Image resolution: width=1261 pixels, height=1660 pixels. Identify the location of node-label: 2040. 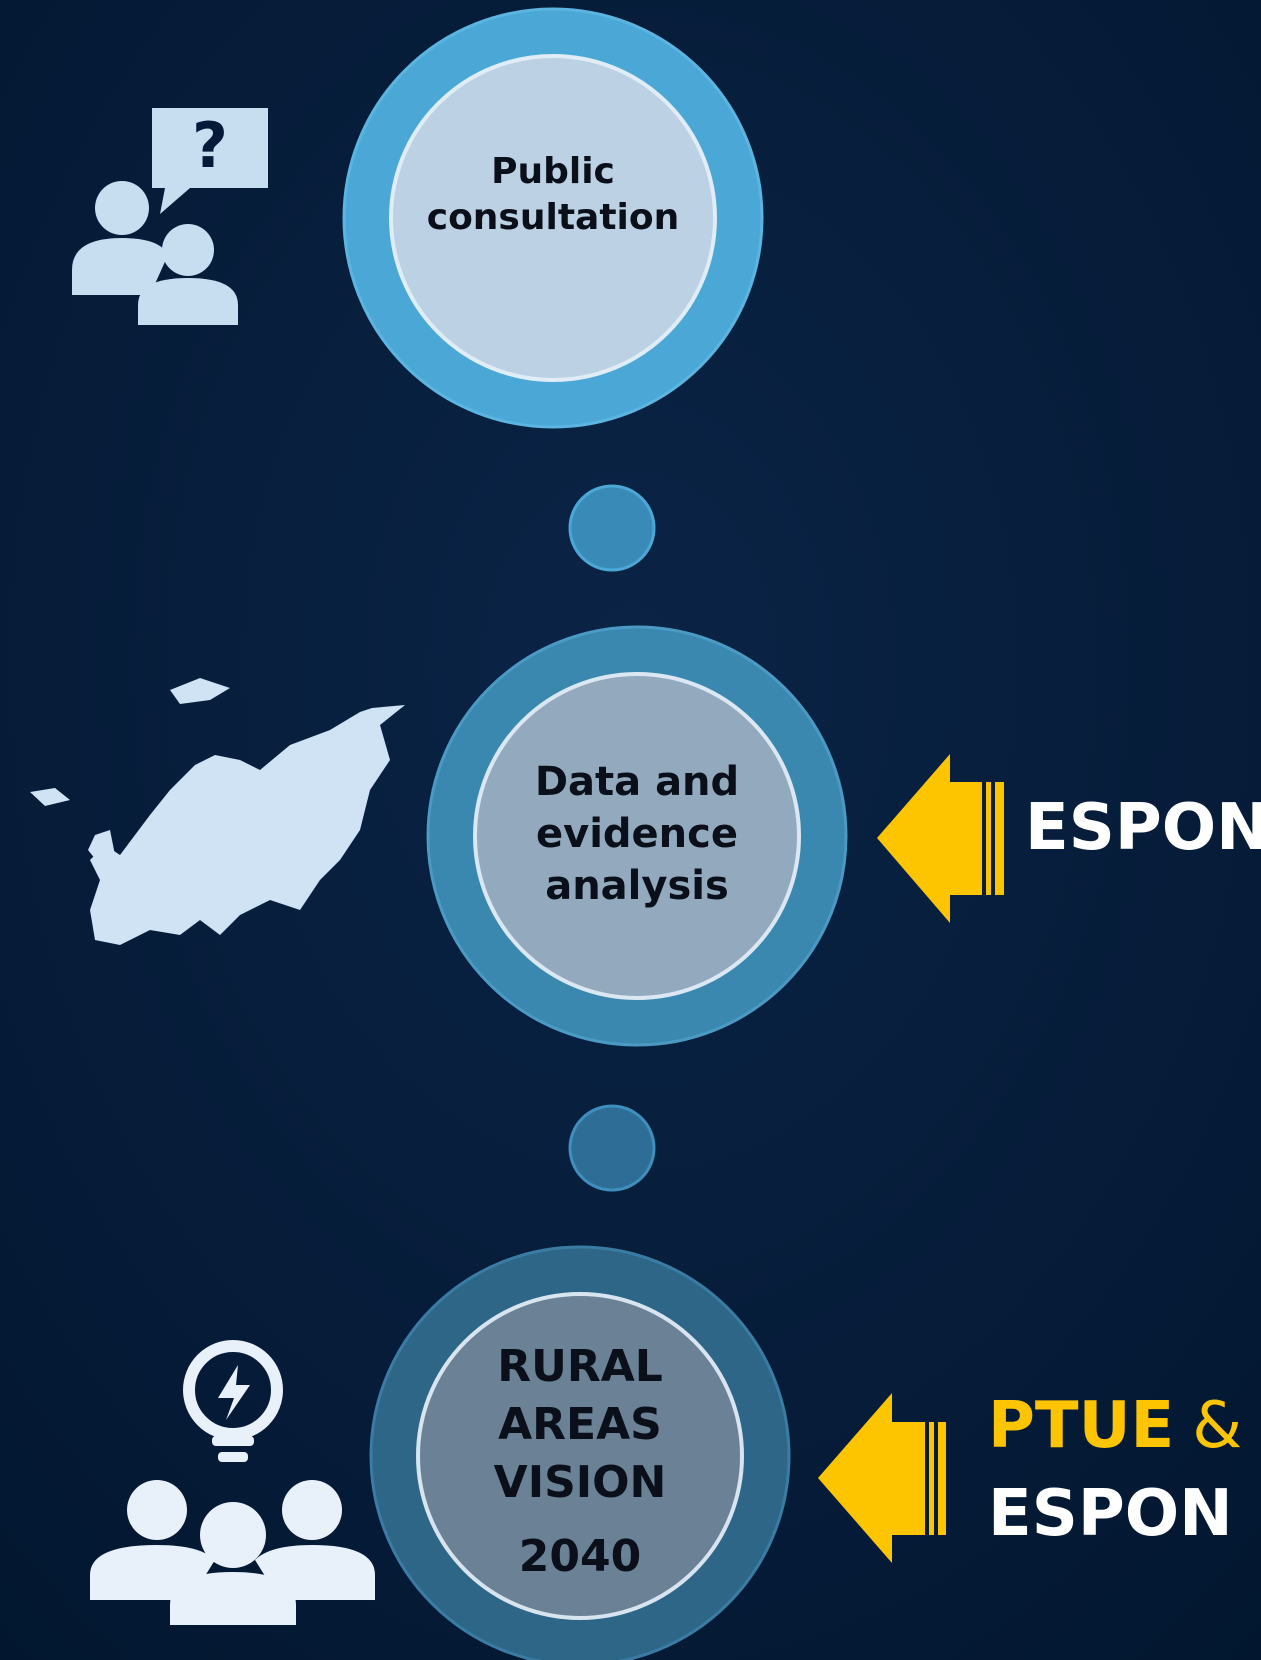
(580, 1556).